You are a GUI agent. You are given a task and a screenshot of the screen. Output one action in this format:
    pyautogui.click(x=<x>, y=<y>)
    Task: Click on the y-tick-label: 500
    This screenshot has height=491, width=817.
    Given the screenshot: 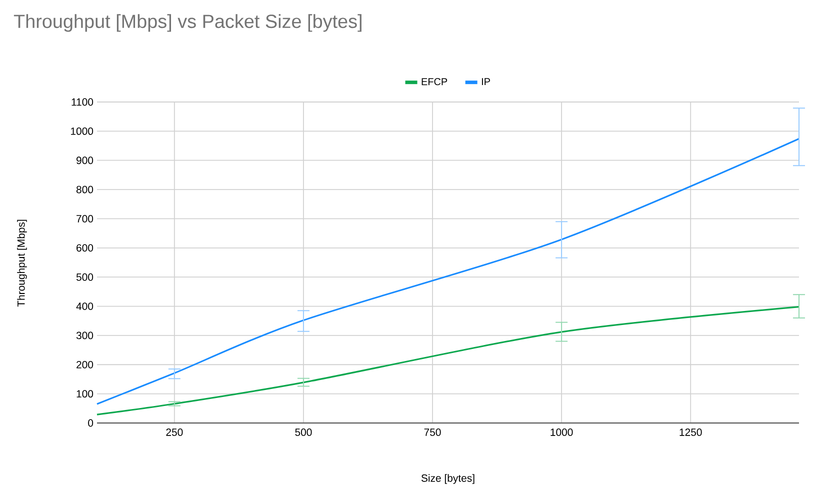 What is the action you would take?
    pyautogui.click(x=85, y=277)
    